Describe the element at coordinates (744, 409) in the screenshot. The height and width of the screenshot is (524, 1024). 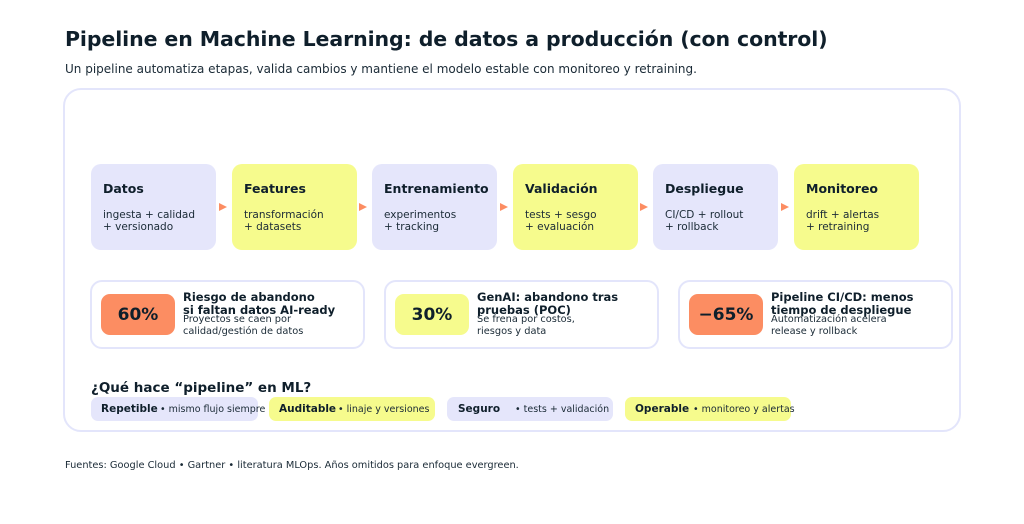
I see `chip-desc: • monitoreo y alertas` at that location.